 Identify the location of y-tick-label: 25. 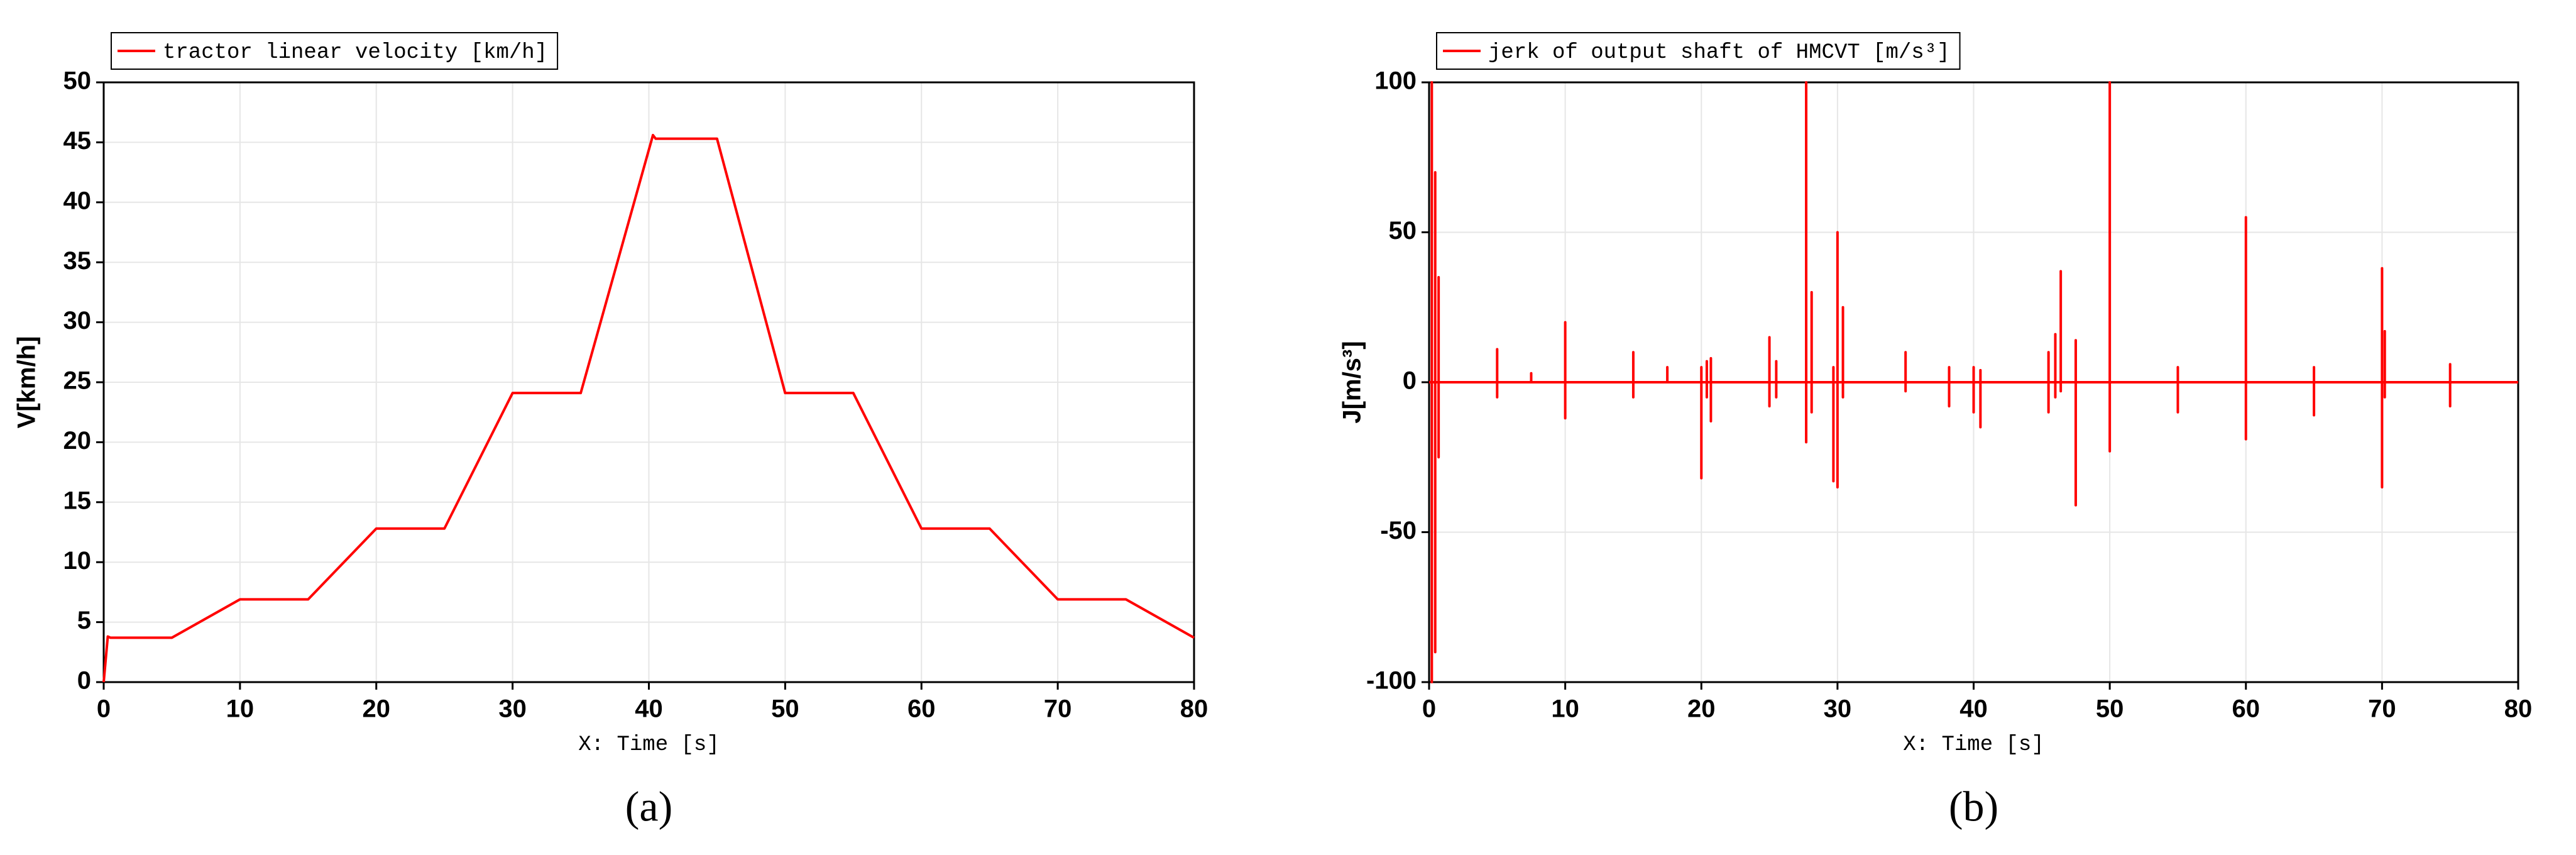
(77, 381).